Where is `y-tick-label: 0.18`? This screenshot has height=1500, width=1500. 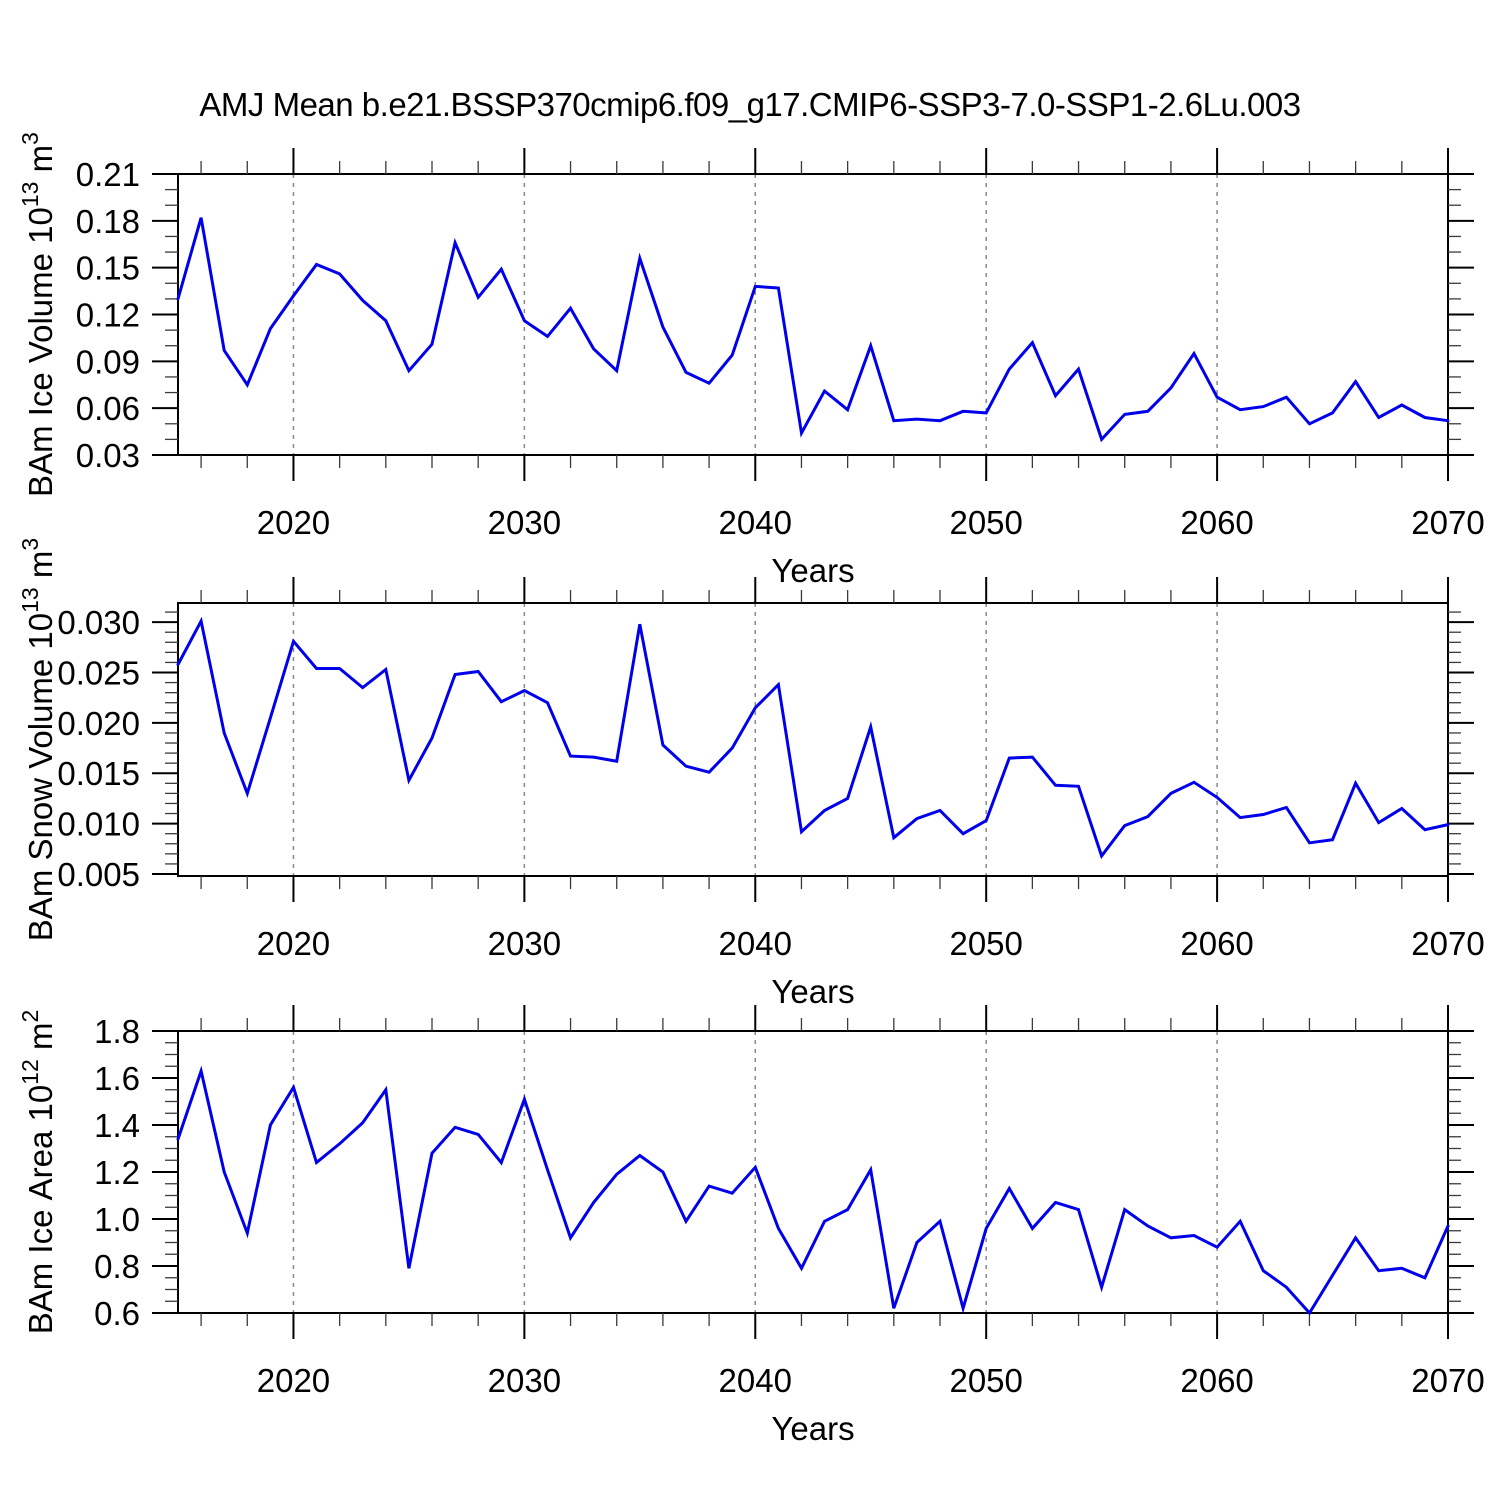
y-tick-label: 0.18 is located at coordinates (108, 221).